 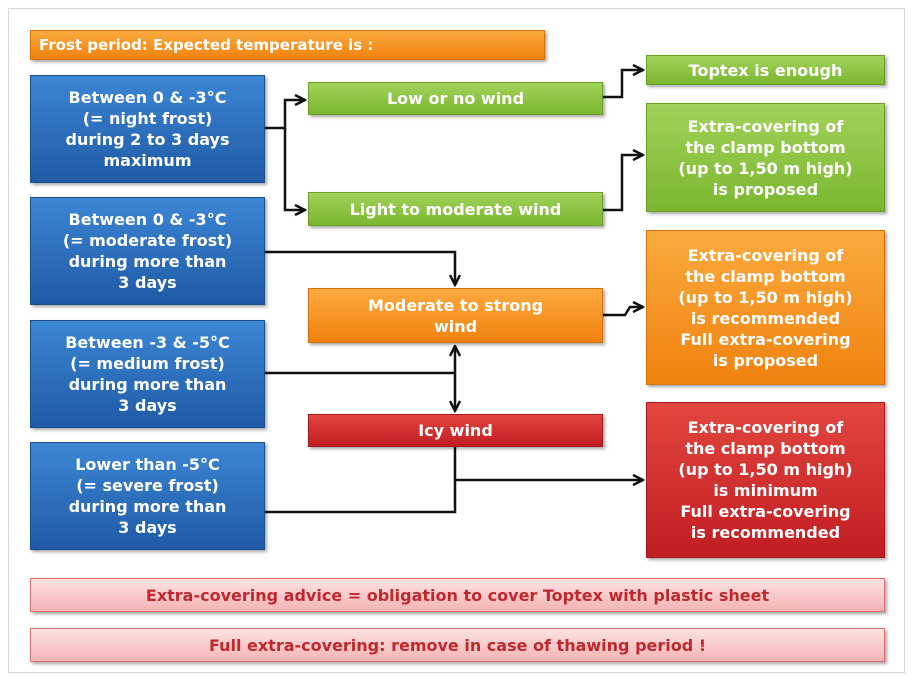 What do you see at coordinates (455, 326) in the screenshot?
I see `box-text-line: wind` at bounding box center [455, 326].